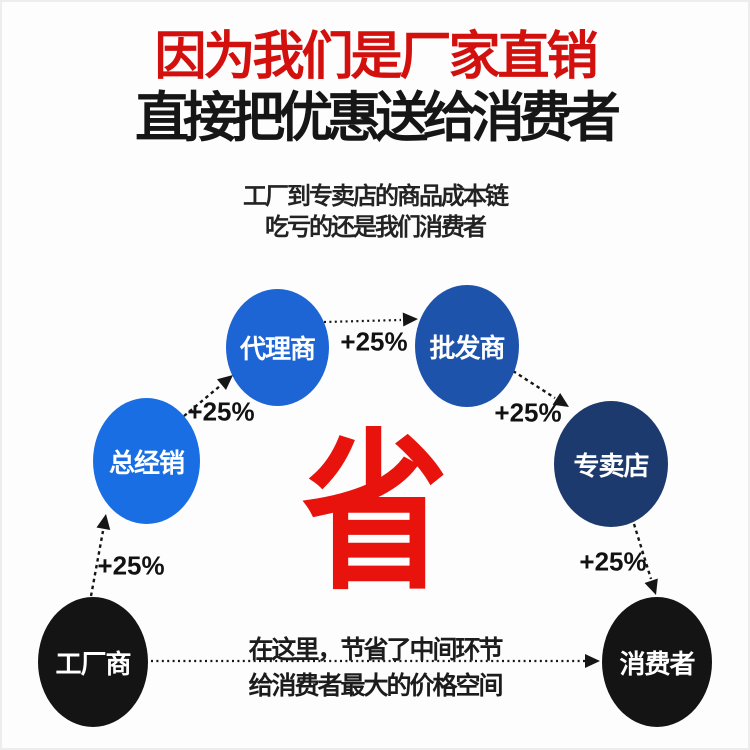 The height and width of the screenshot is (750, 750). Describe the element at coordinates (528, 412) in the screenshot. I see `markup-label-wholesaler-retail: +25%` at that location.